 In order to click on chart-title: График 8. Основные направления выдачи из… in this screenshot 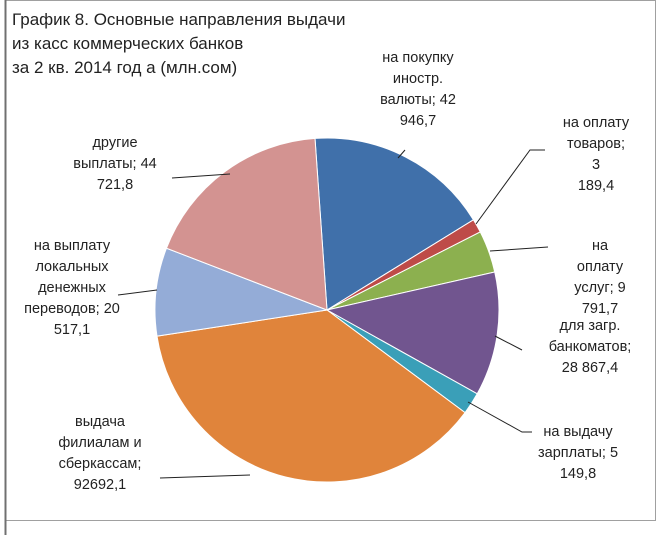, I will do `click(179, 43)`.